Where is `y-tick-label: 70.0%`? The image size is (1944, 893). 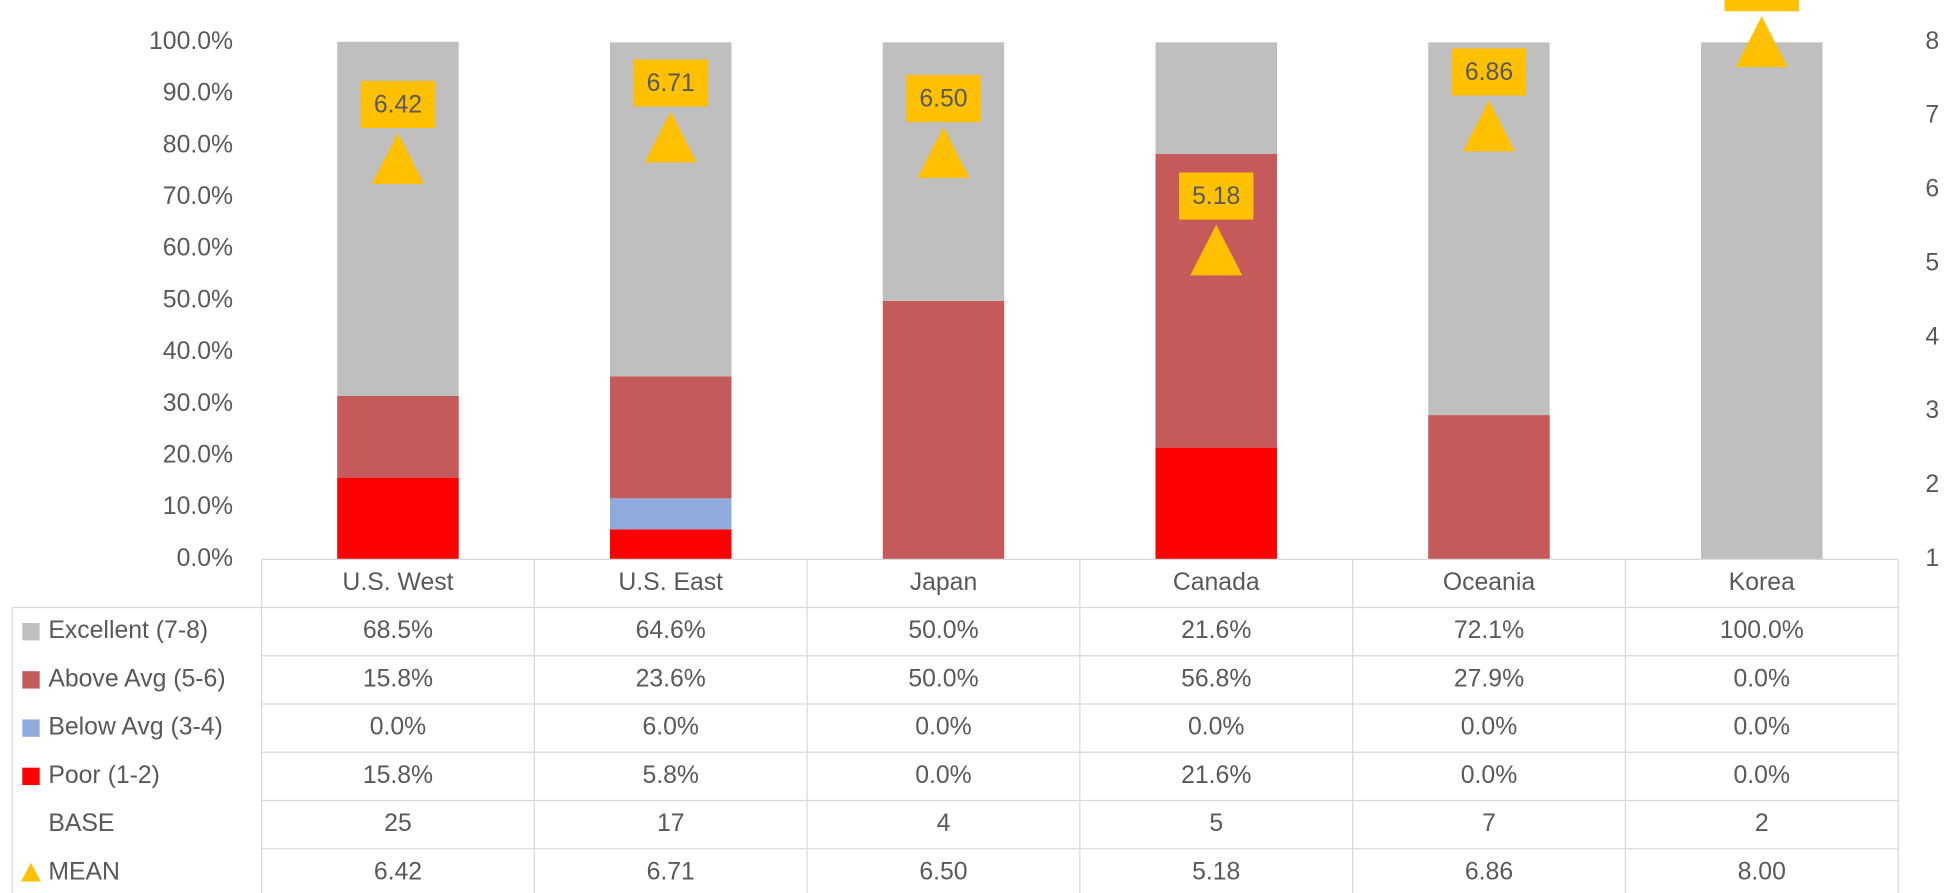
y-tick-label: 70.0% is located at coordinates (198, 196).